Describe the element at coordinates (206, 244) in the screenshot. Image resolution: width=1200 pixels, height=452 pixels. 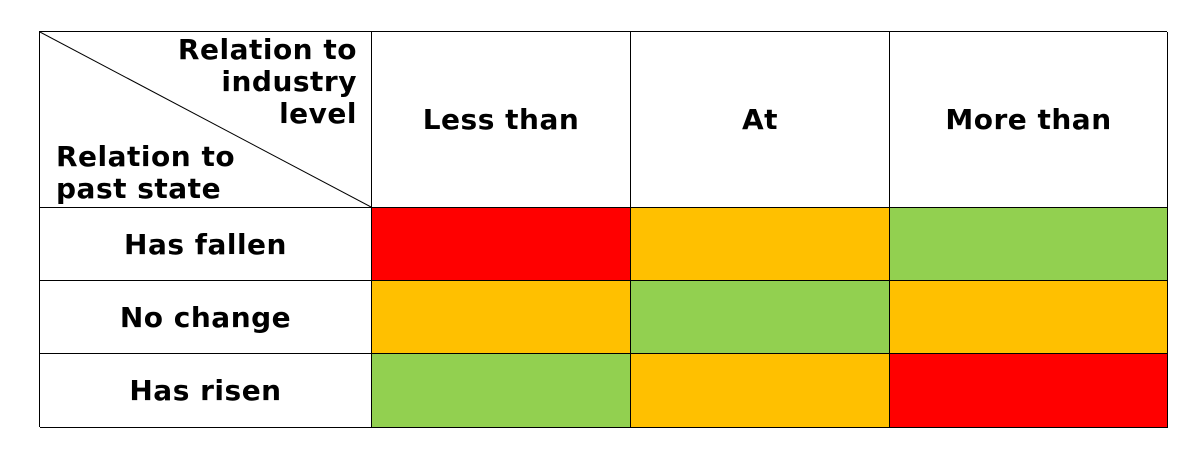
I see `row-header-has-fallen: Has fallen` at that location.